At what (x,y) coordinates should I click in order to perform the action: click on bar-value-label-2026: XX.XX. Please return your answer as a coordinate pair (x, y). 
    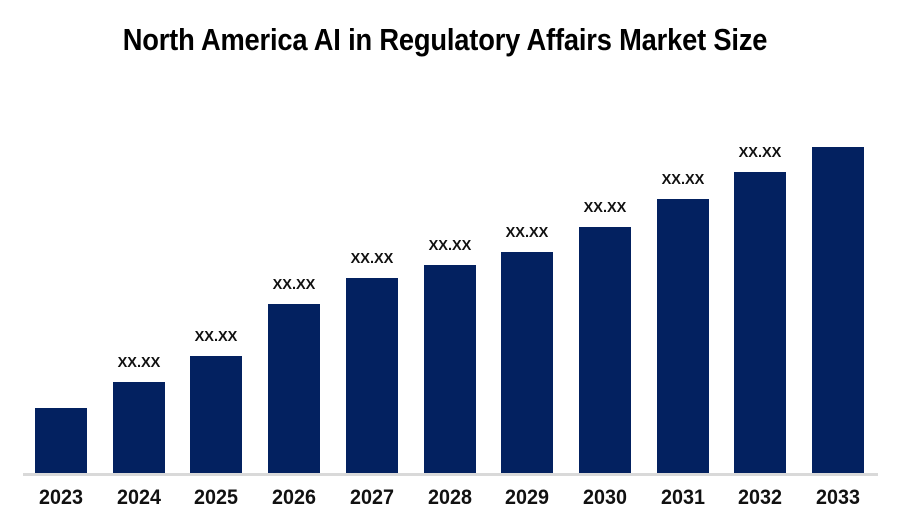
    Looking at the image, I should click on (294, 285).